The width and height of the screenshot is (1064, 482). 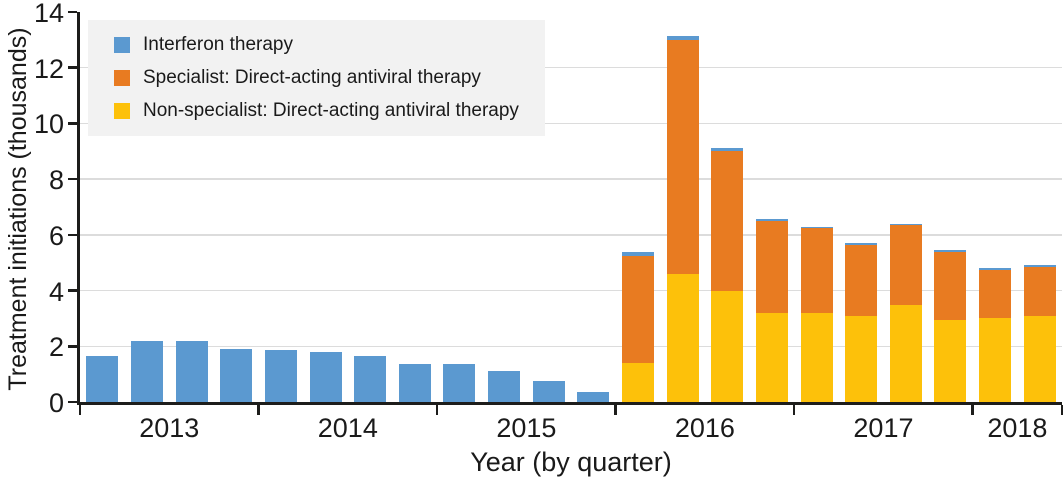 What do you see at coordinates (48, 124) in the screenshot?
I see `y-tick-label: 10` at bounding box center [48, 124].